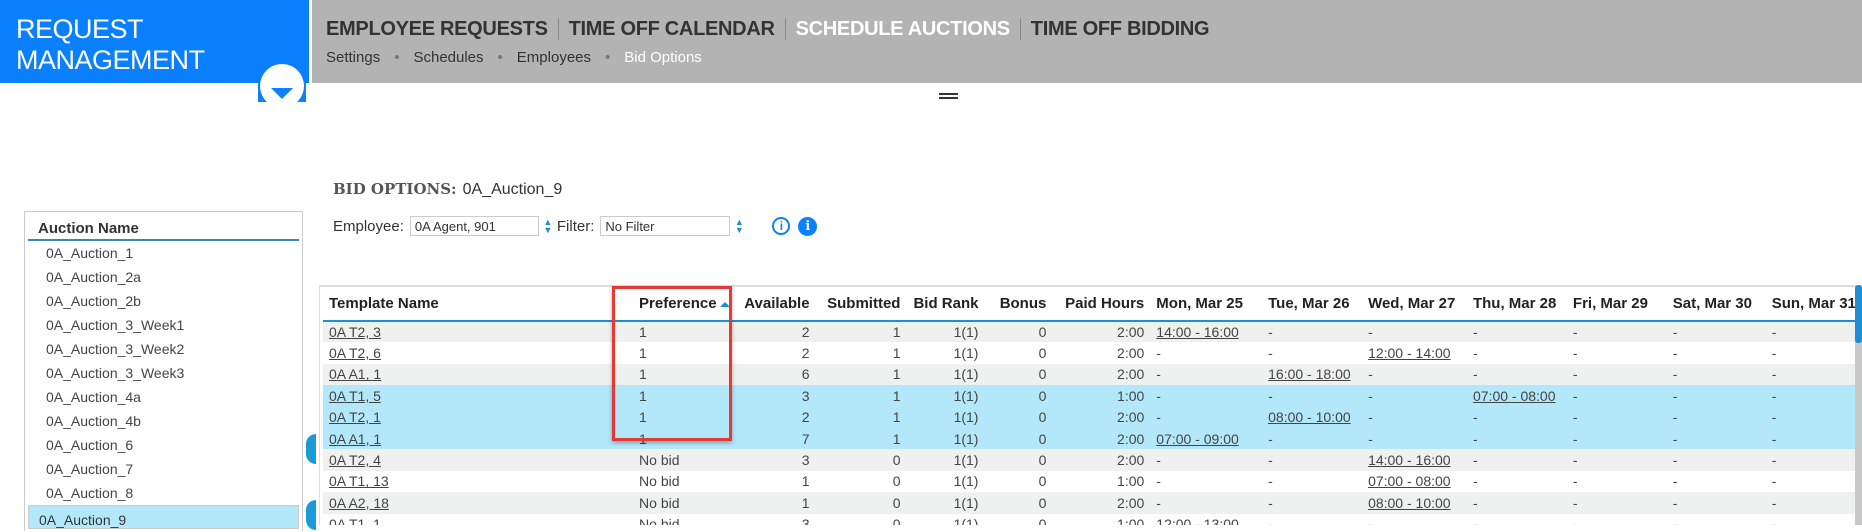  What do you see at coordinates (1312, 304) in the screenshot?
I see `column-header: Tue, Mar 26` at bounding box center [1312, 304].